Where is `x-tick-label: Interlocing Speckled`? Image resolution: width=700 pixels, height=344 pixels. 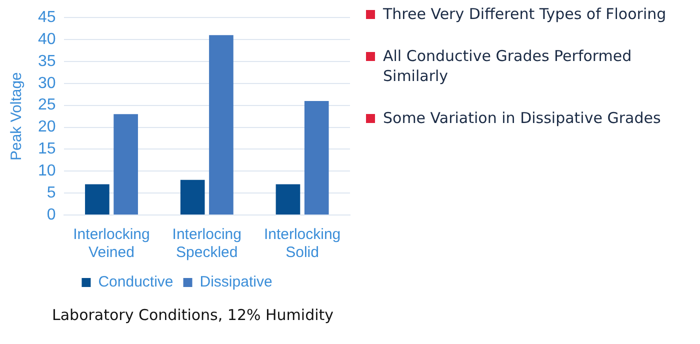 x-tick-label: Interlocing Speckled is located at coordinates (207, 244).